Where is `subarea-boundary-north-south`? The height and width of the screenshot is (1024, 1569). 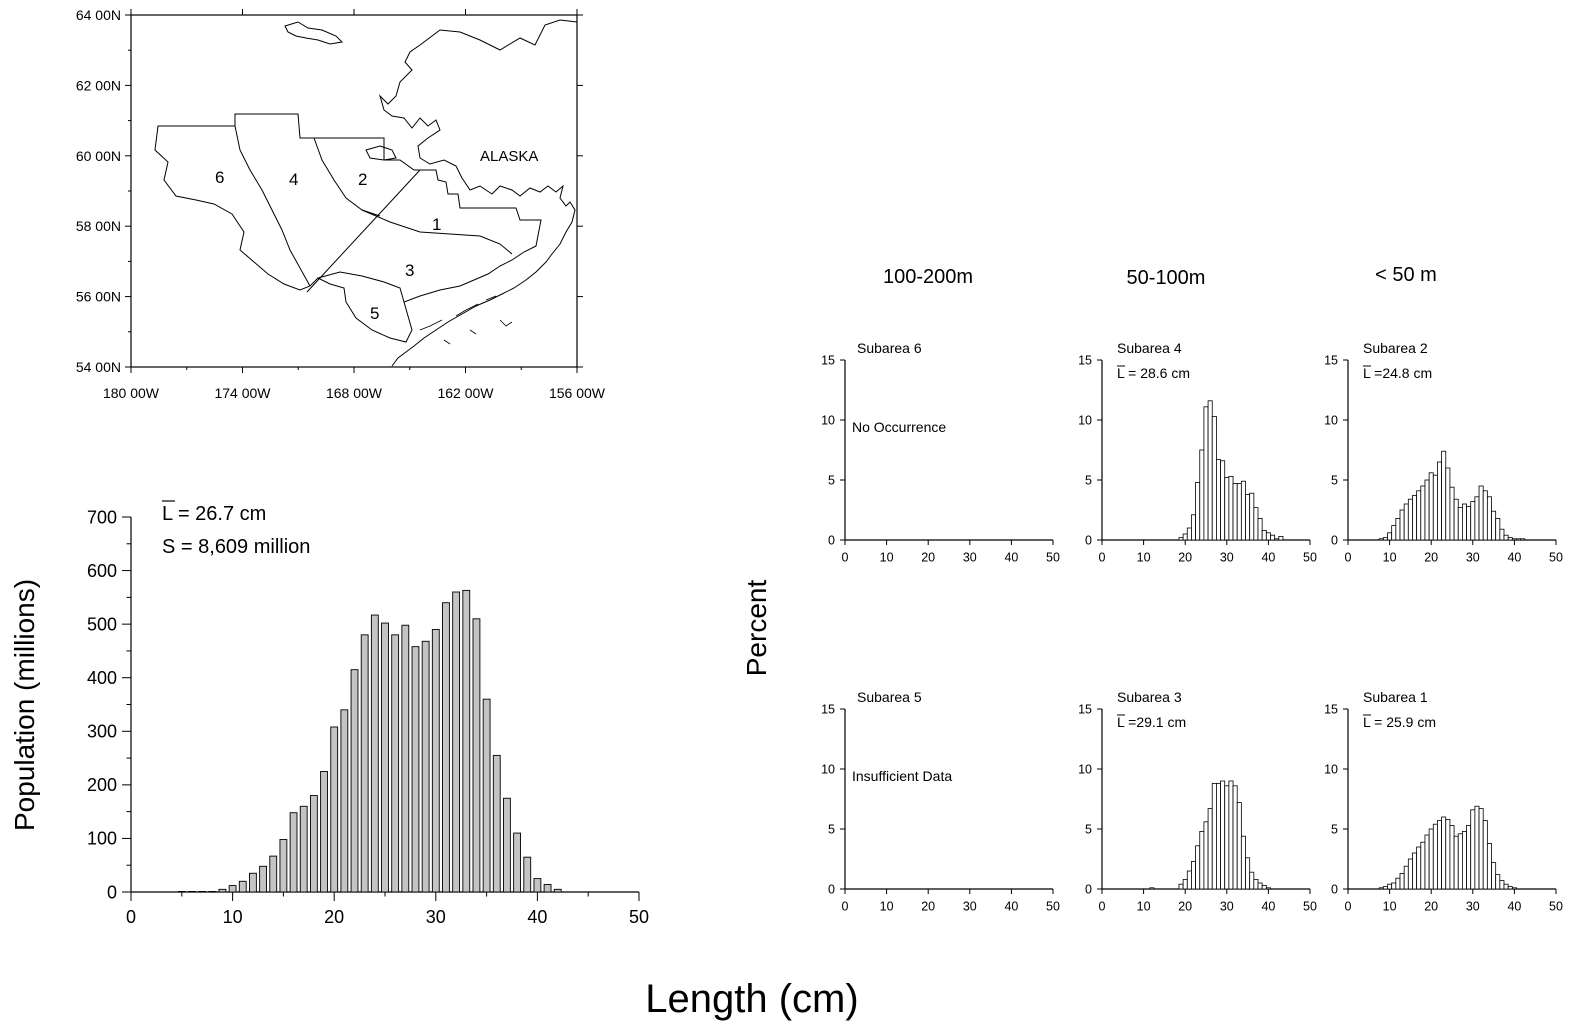
subarea-boundary-north-south is located at coordinates (437, 232).